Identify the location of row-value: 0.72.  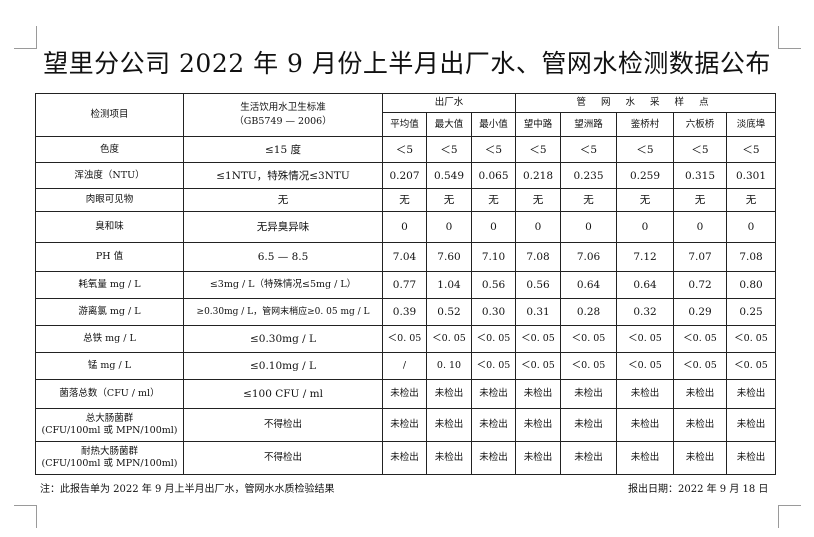
(700, 285).